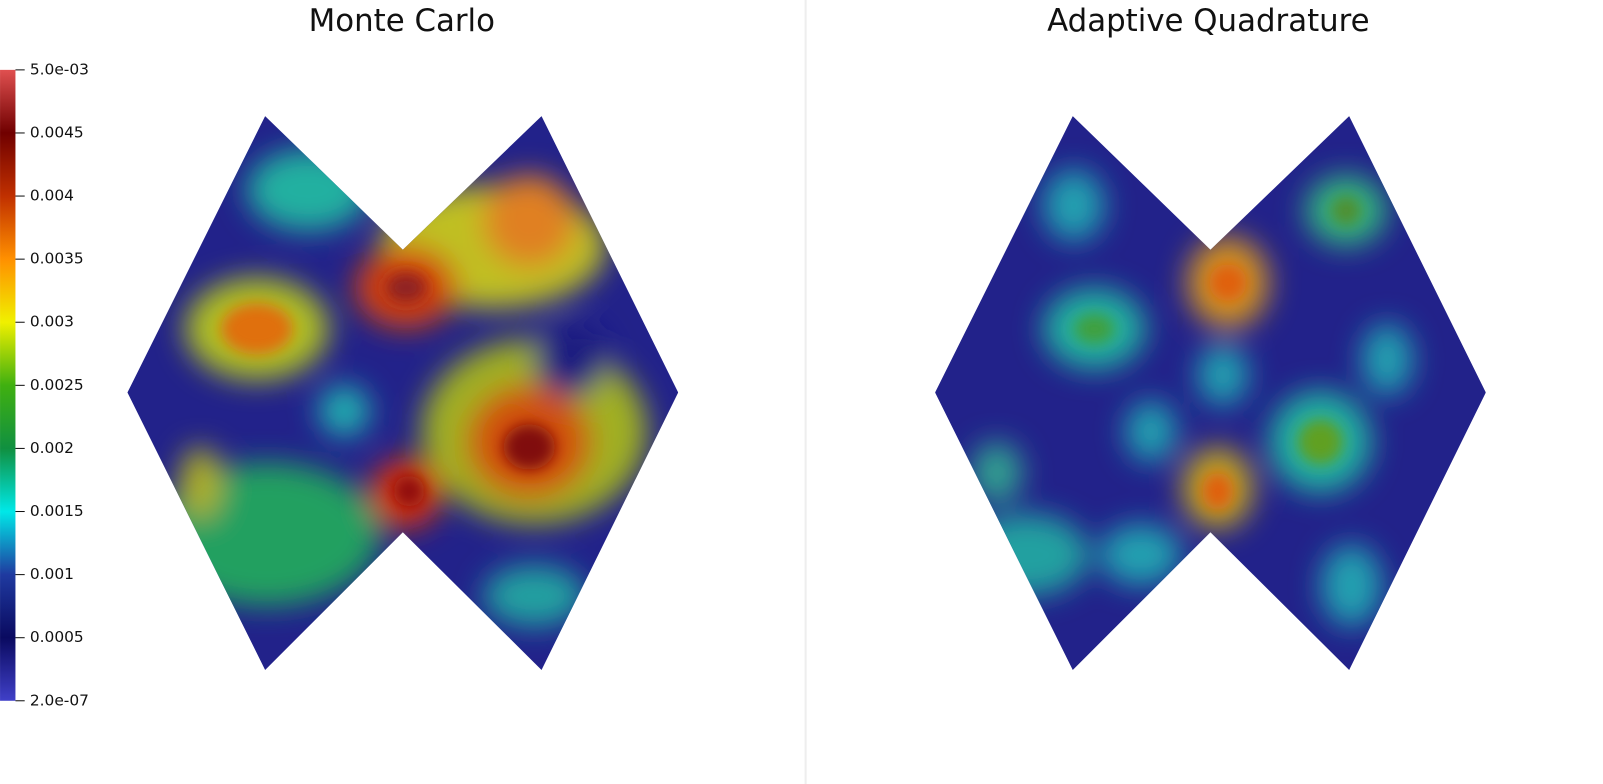 This screenshot has height=784, width=1603. I want to click on colorbar-tick-label: 0.0025, so click(57, 385).